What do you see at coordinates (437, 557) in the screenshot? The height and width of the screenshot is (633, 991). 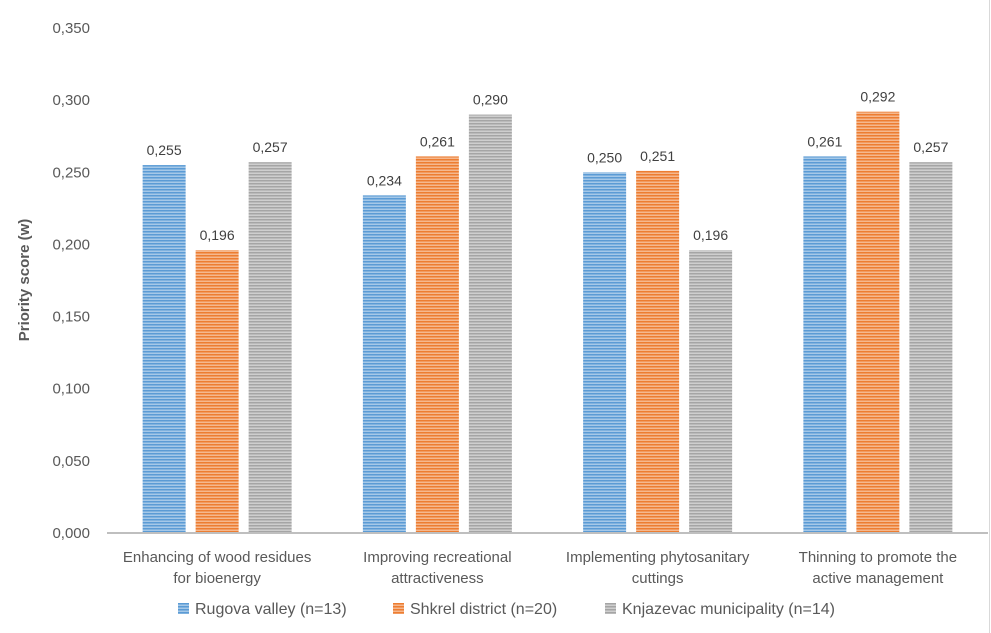 I see `x-tick-label: Improving recreational` at bounding box center [437, 557].